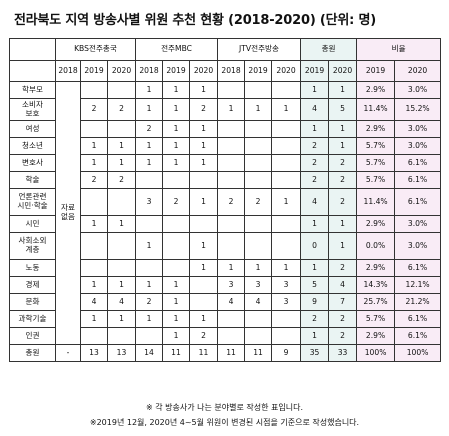 The width and height of the screenshot is (449, 436). I want to click on row-label: 문화, so click(32, 302).